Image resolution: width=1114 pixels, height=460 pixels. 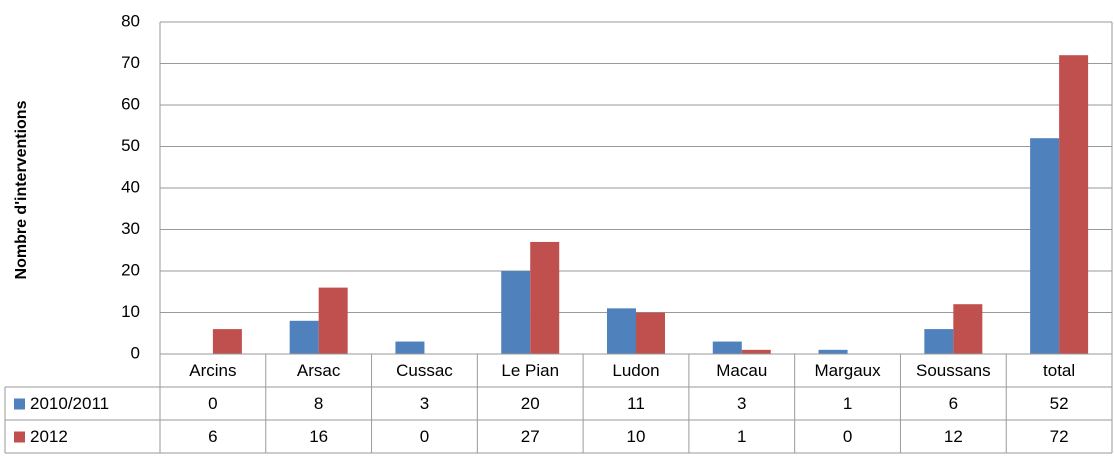 What do you see at coordinates (1059, 403) in the screenshot?
I see `table-value: 52` at bounding box center [1059, 403].